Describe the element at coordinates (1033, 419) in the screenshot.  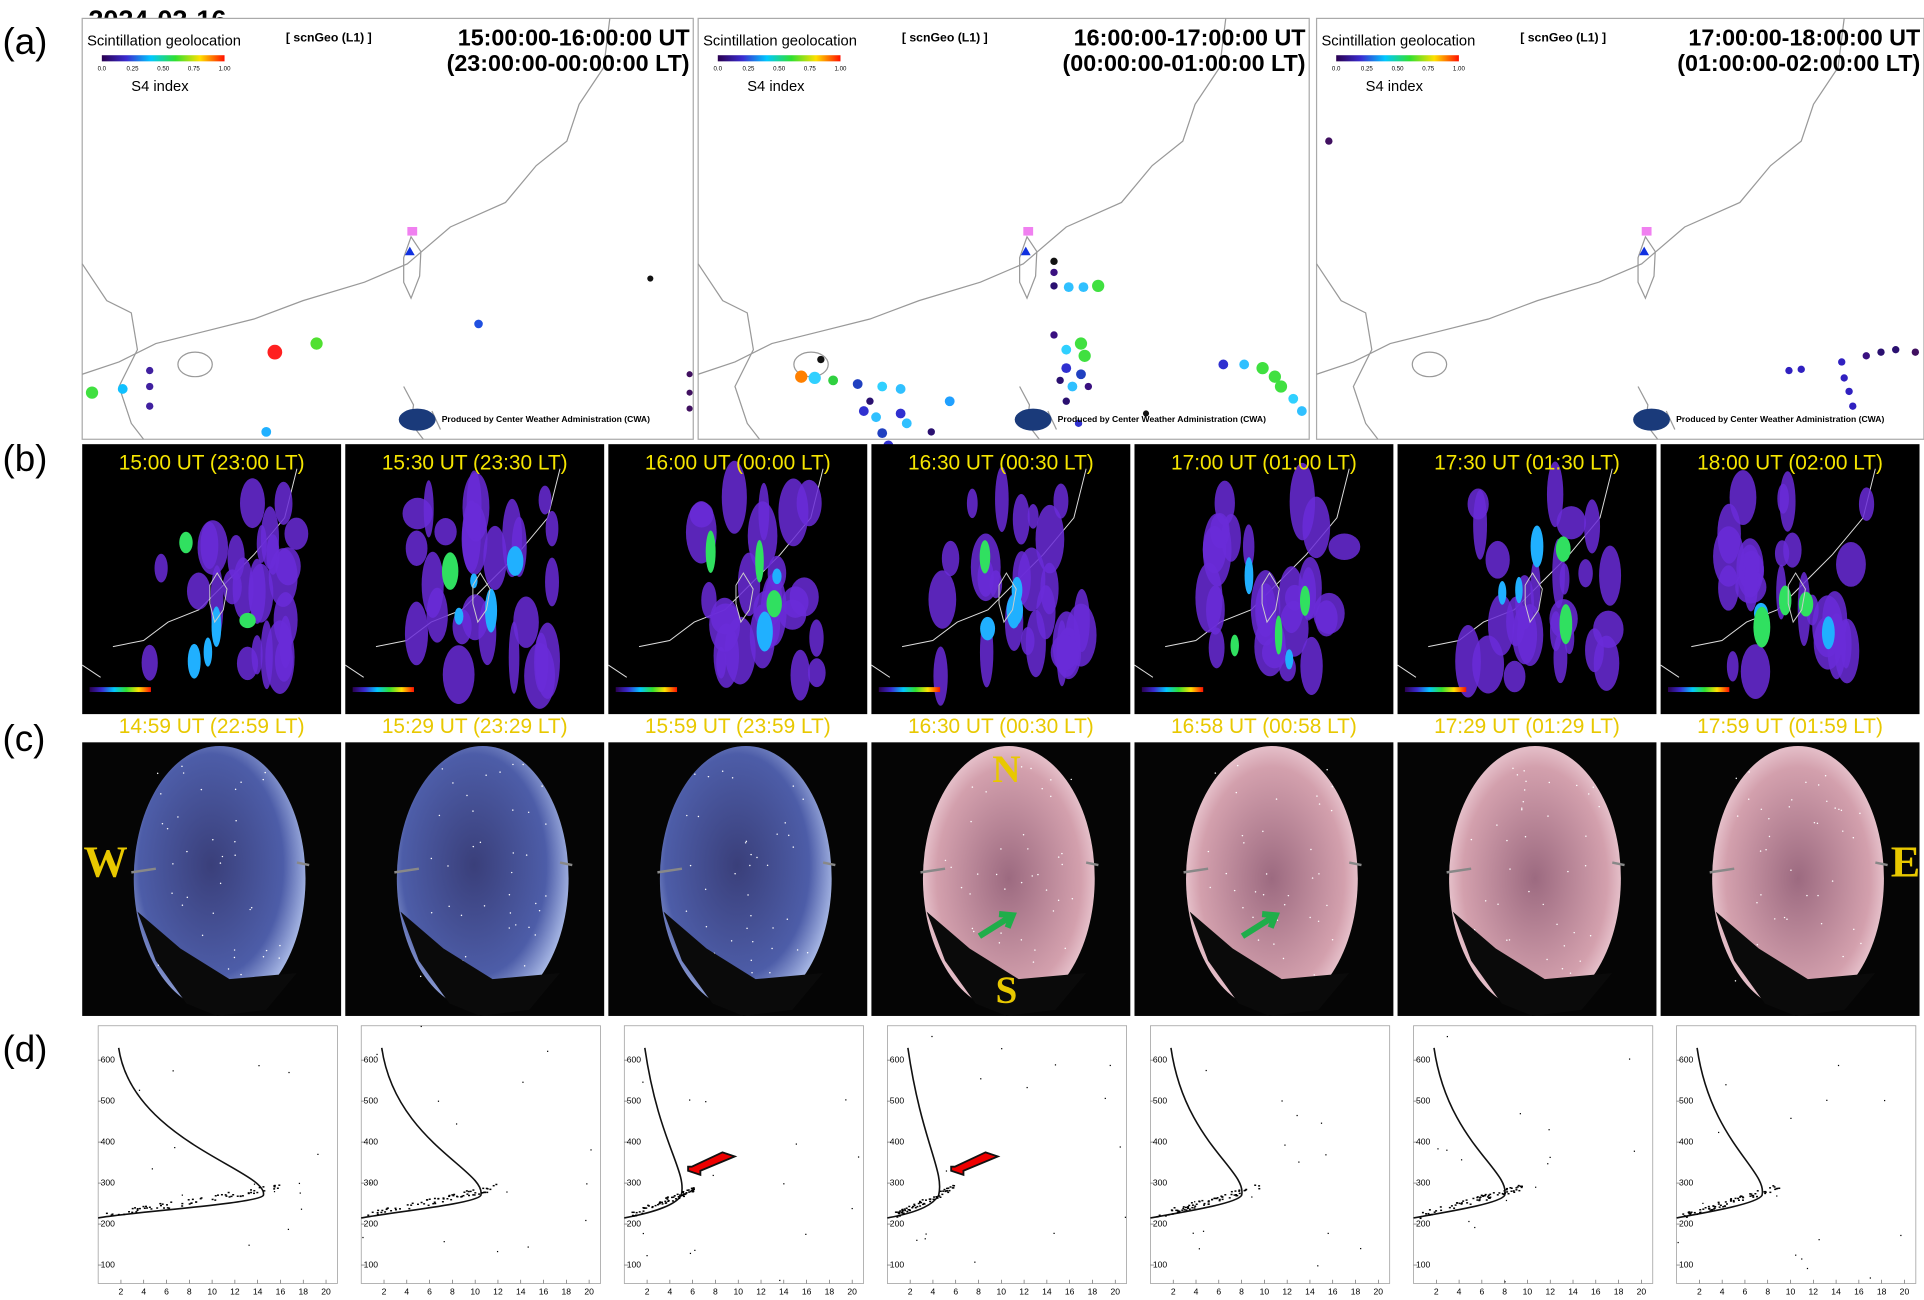
I see `cwa-logo` at that location.